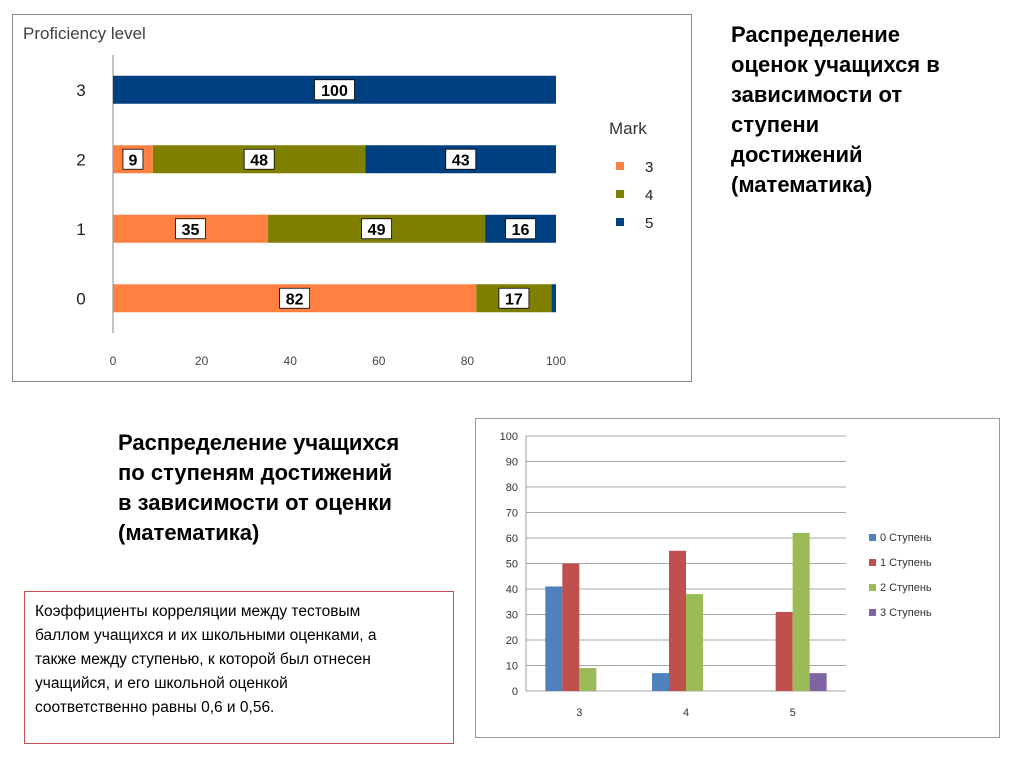 Image resolution: width=1024 pixels, height=768 pixels. Describe the element at coordinates (906, 563) in the screenshot. I see `legend-label: 1 Ступень` at that location.